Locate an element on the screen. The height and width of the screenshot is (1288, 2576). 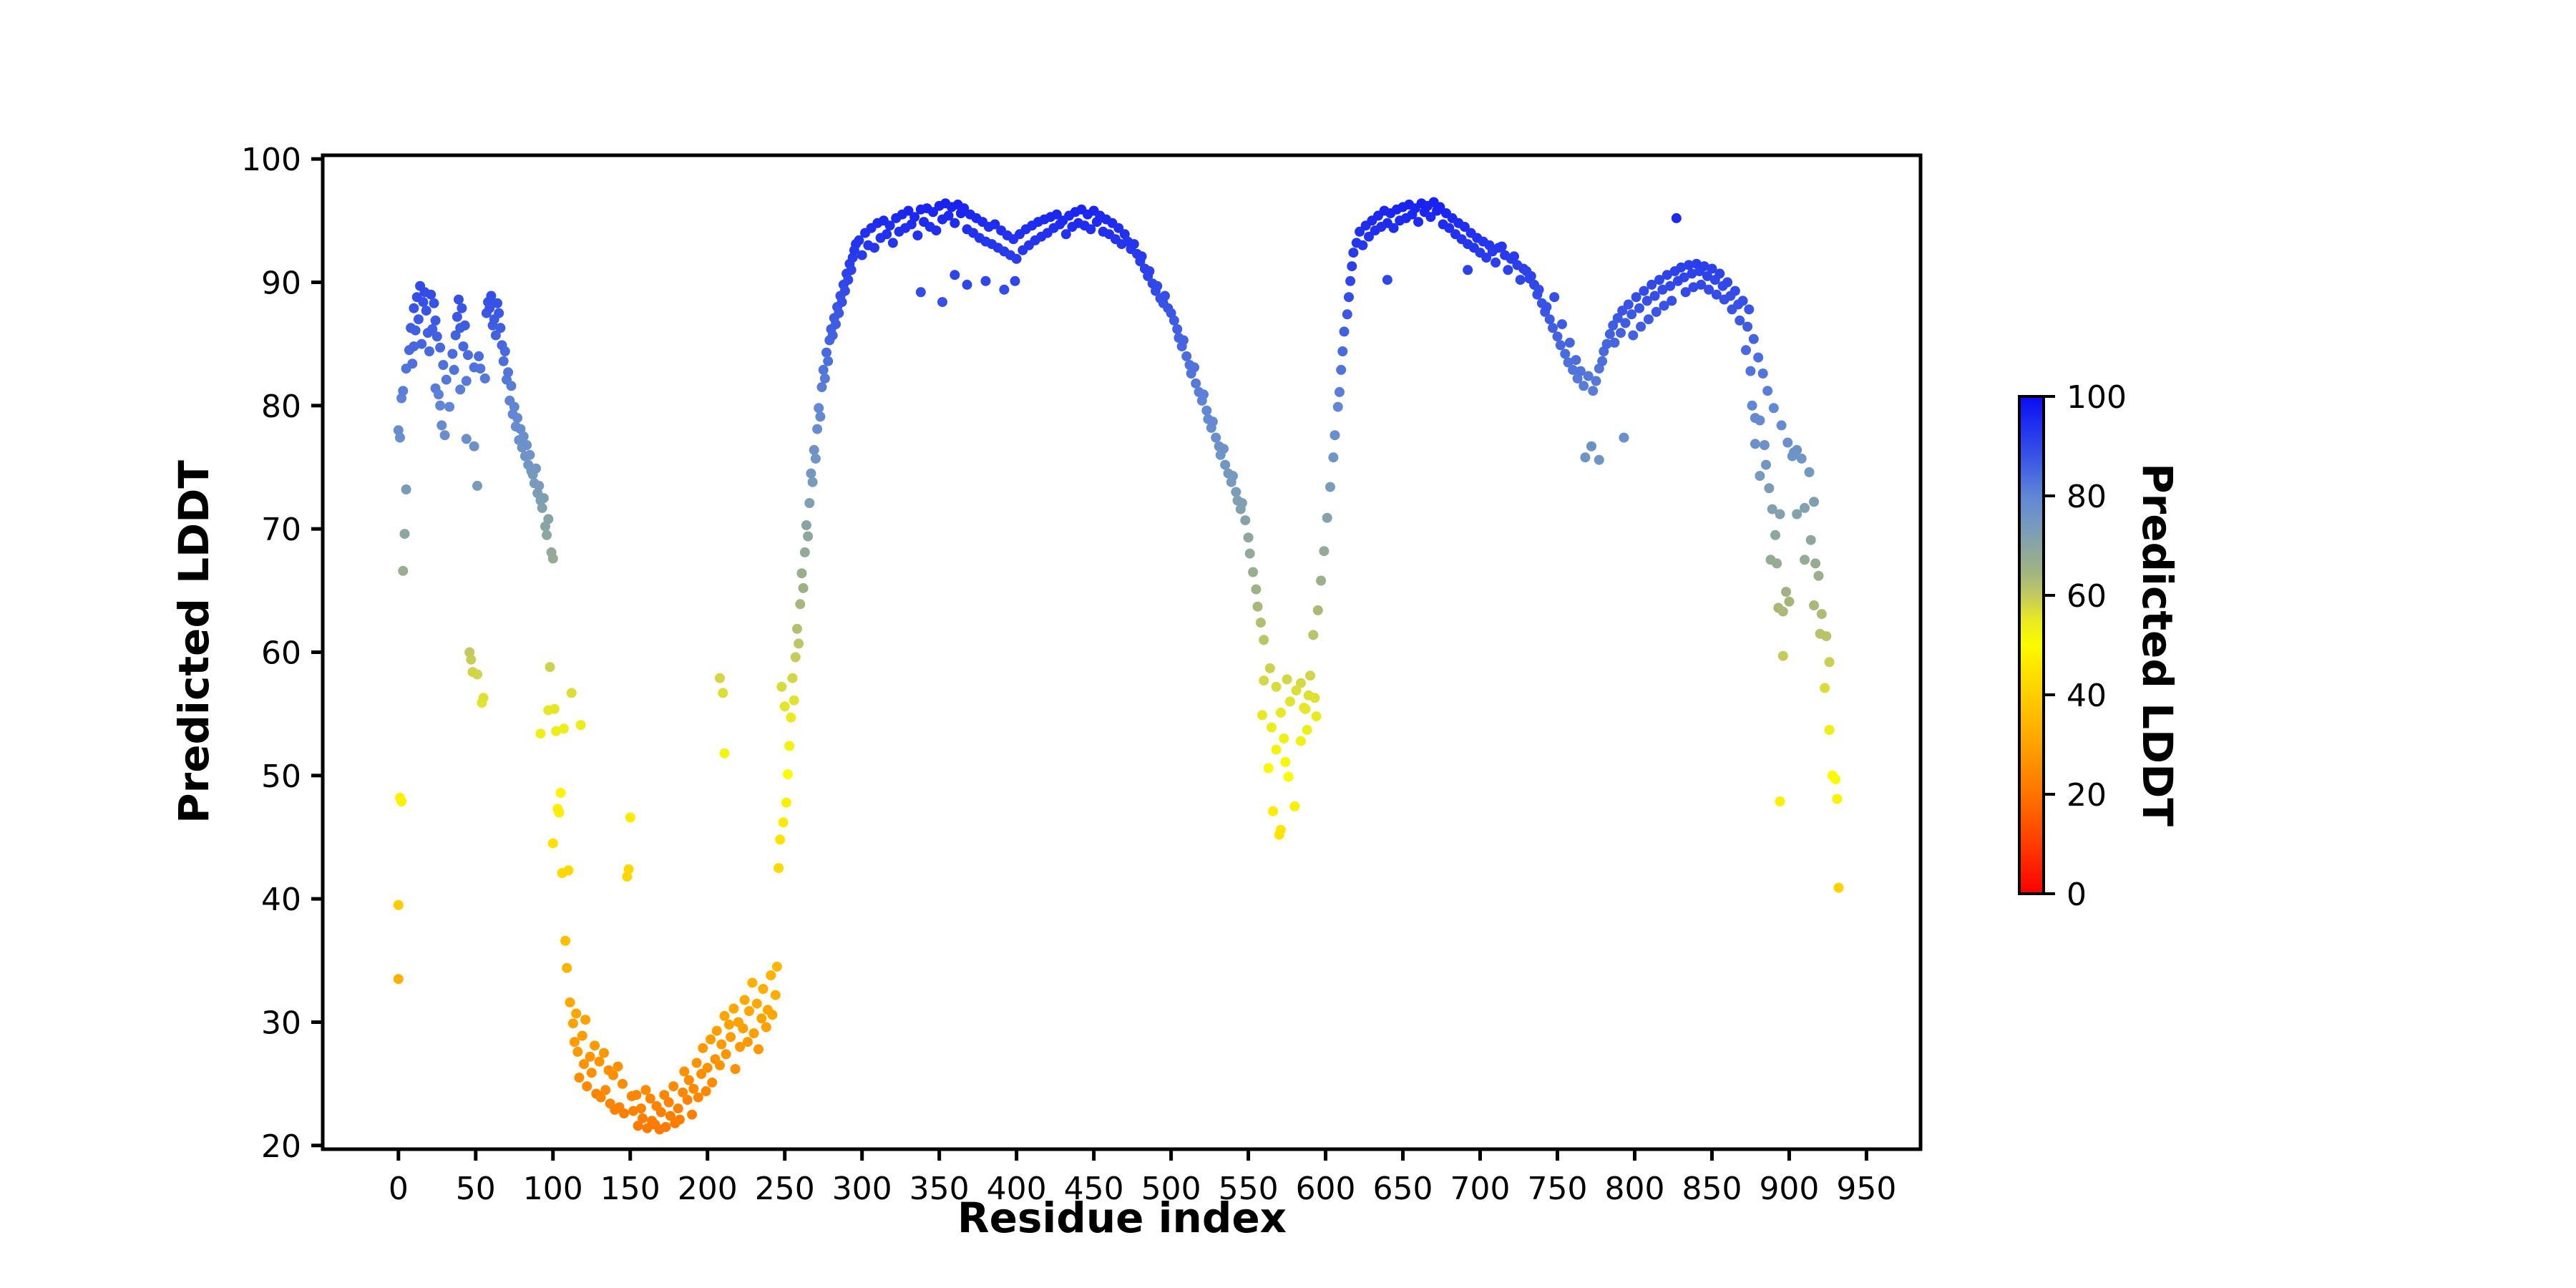
colorbar: 0 20 40 60 80 100 is located at coordinates (2072, 646).